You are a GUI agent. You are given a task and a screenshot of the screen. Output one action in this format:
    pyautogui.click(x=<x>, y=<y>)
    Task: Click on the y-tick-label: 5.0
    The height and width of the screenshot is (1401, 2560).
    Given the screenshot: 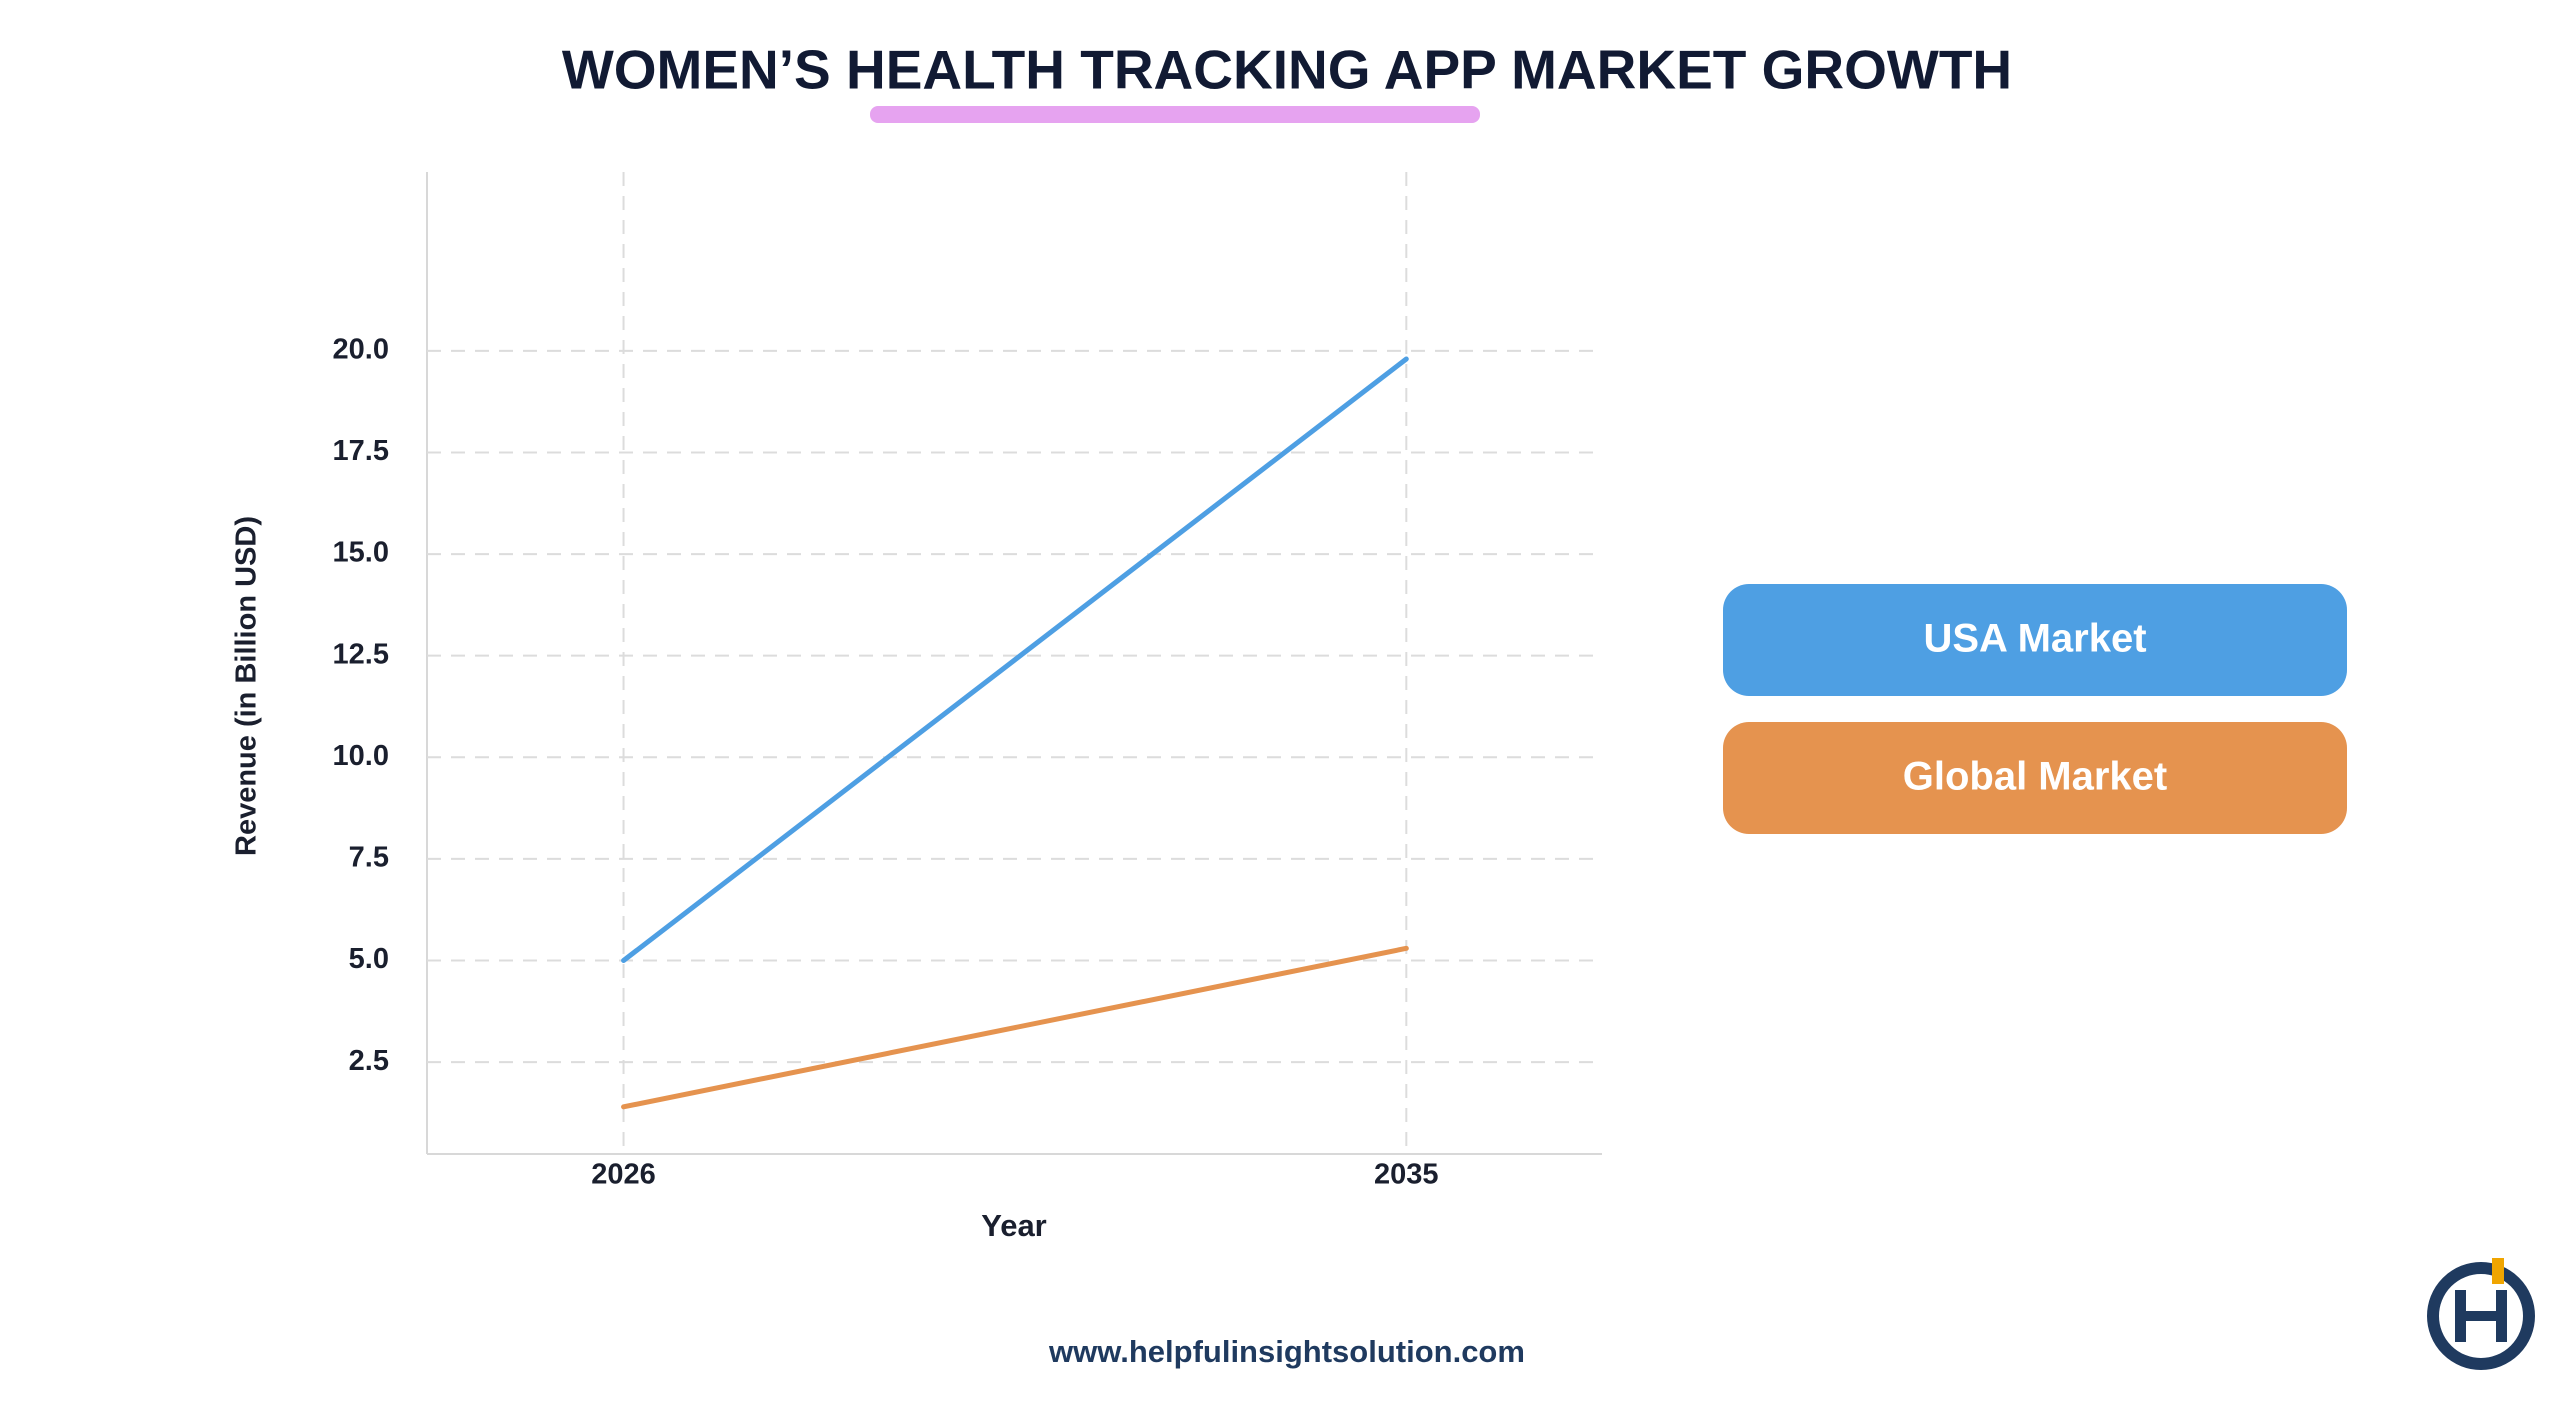 What is the action you would take?
    pyautogui.click(x=369, y=959)
    